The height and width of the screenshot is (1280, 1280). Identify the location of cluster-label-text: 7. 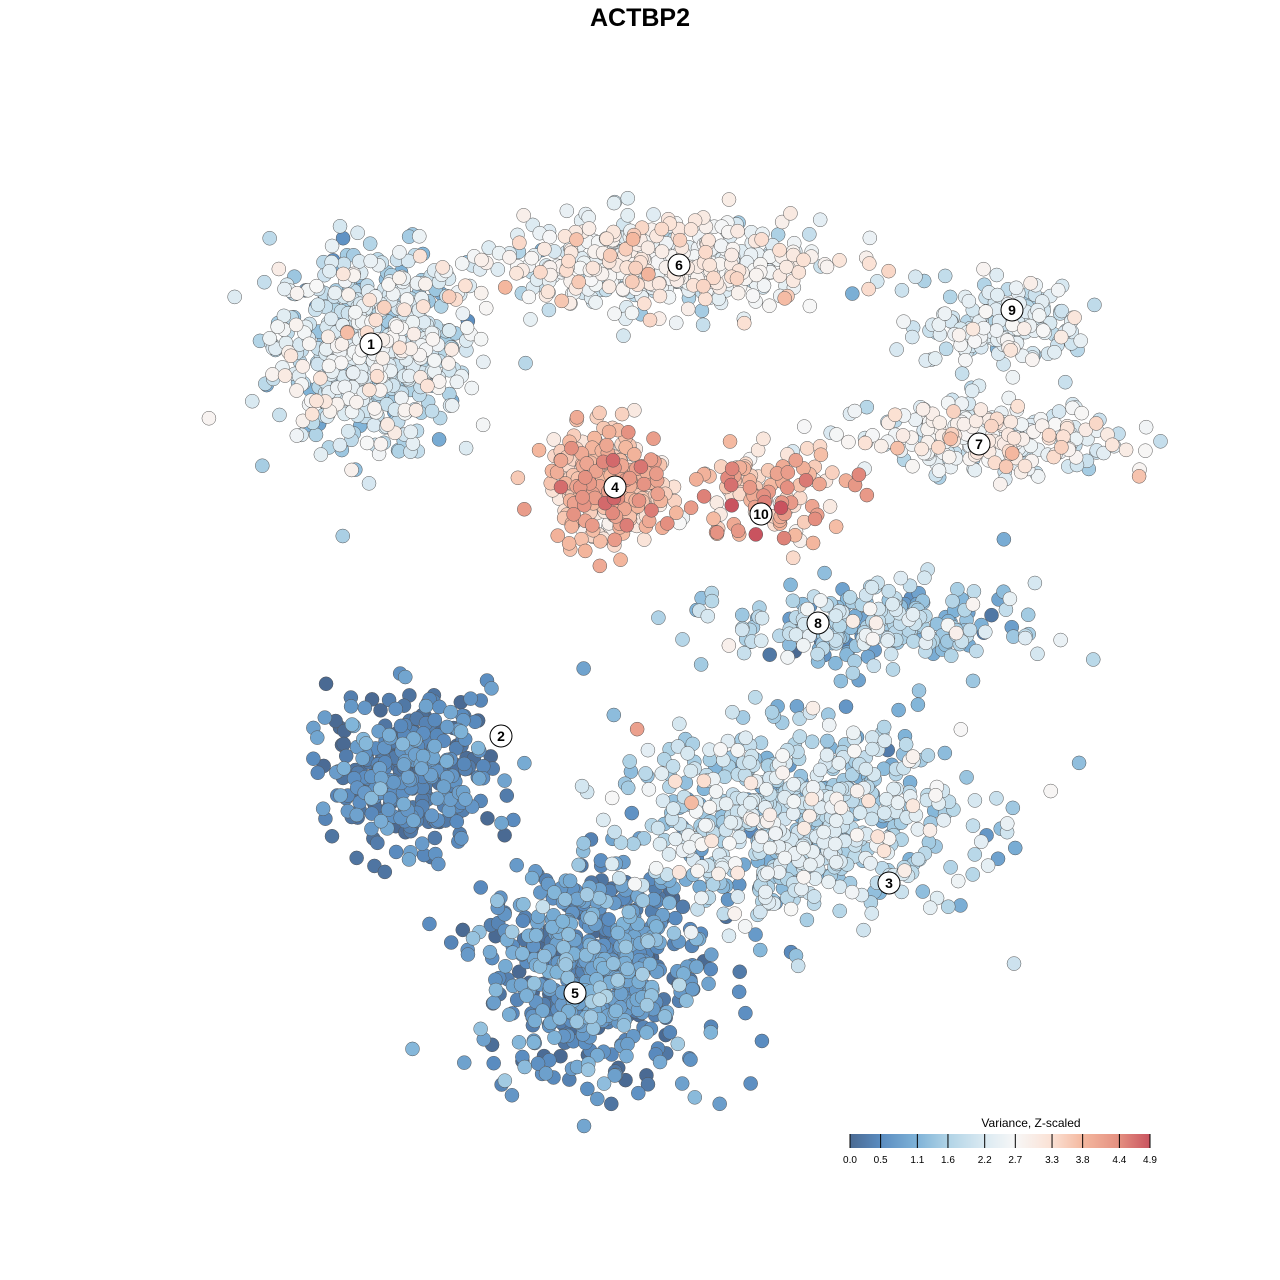
(979, 444).